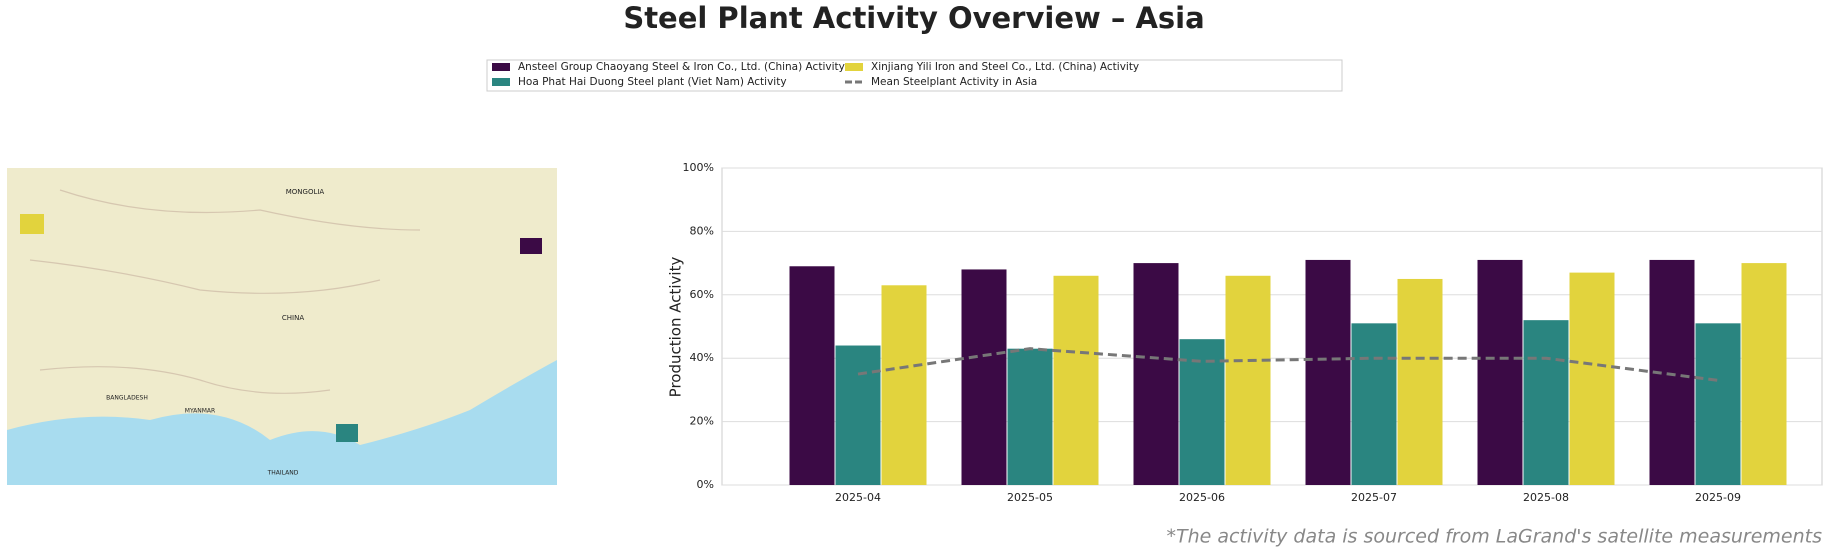  I want to click on chart-title: Steel Plant Activity Overview – Asia, so click(913, 18).